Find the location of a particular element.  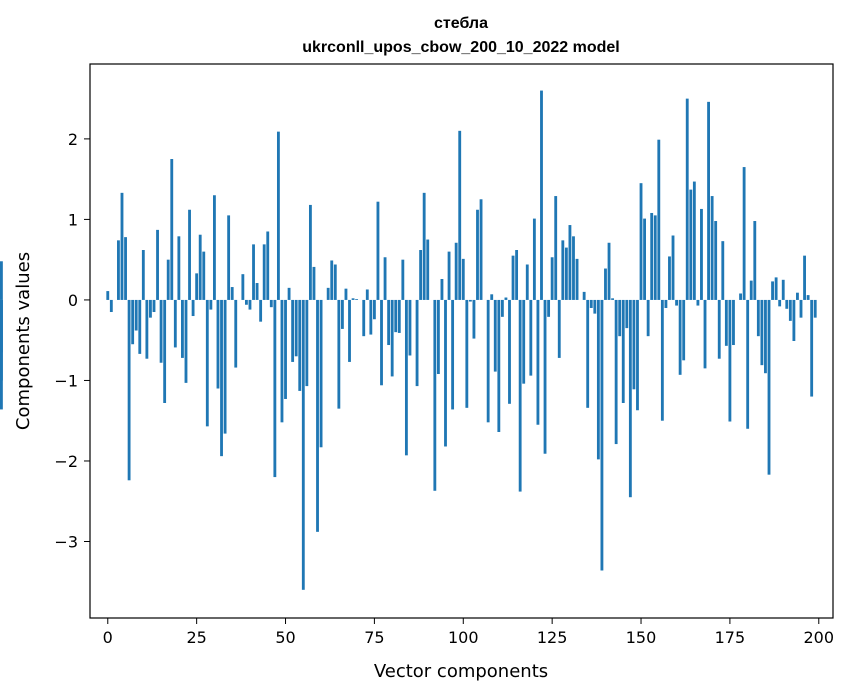

y-axis: −3 −2 −1 0 1 2 is located at coordinates (72, 341).